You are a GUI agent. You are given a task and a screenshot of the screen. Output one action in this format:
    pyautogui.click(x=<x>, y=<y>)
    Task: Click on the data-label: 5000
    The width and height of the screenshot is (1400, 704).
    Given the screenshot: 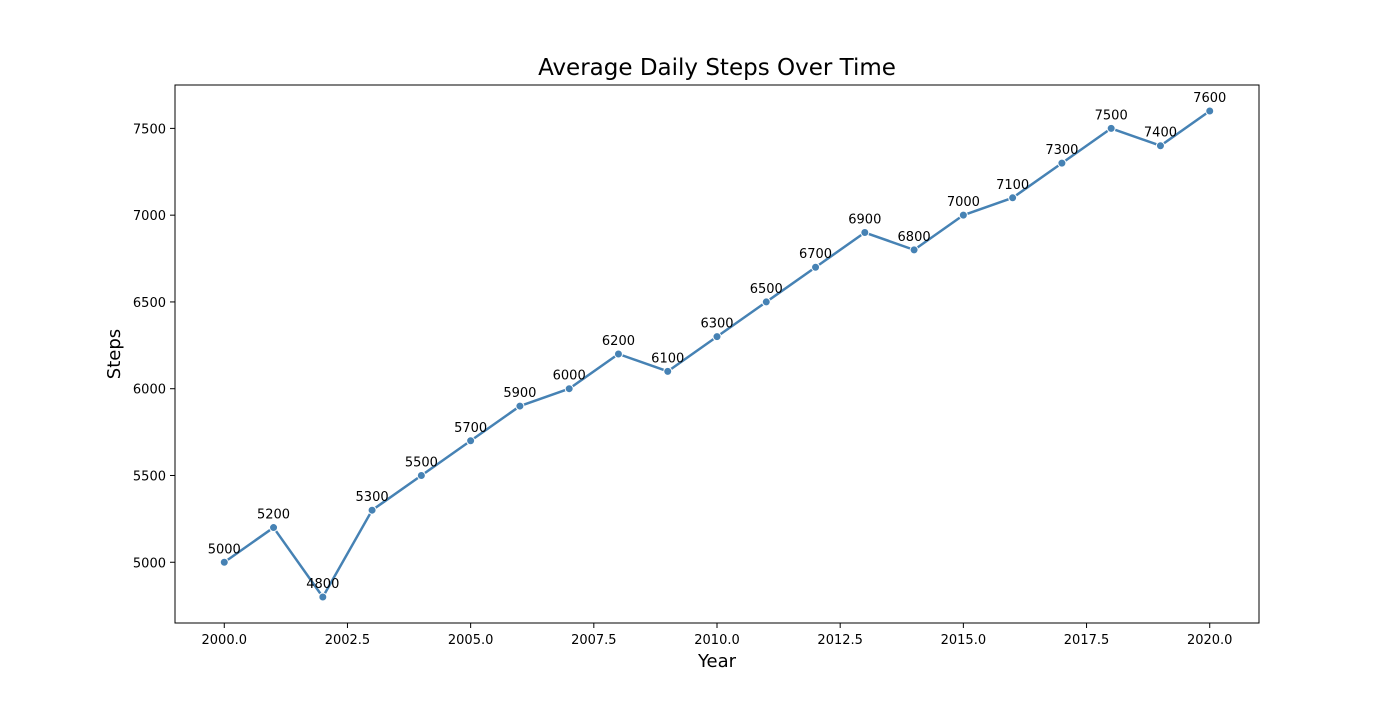 What is the action you would take?
    pyautogui.click(x=224, y=549)
    